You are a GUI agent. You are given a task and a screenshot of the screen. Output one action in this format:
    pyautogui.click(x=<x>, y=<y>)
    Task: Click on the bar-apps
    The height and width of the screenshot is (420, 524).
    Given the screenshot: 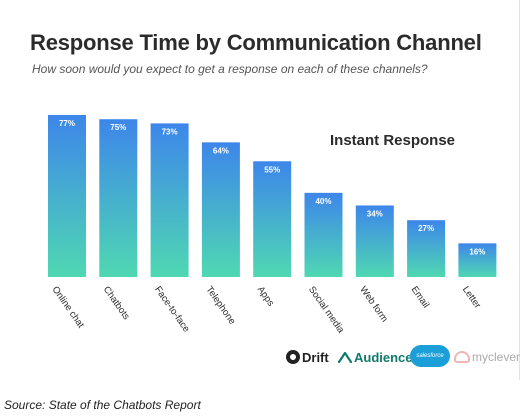 What is the action you would take?
    pyautogui.click(x=272, y=219)
    